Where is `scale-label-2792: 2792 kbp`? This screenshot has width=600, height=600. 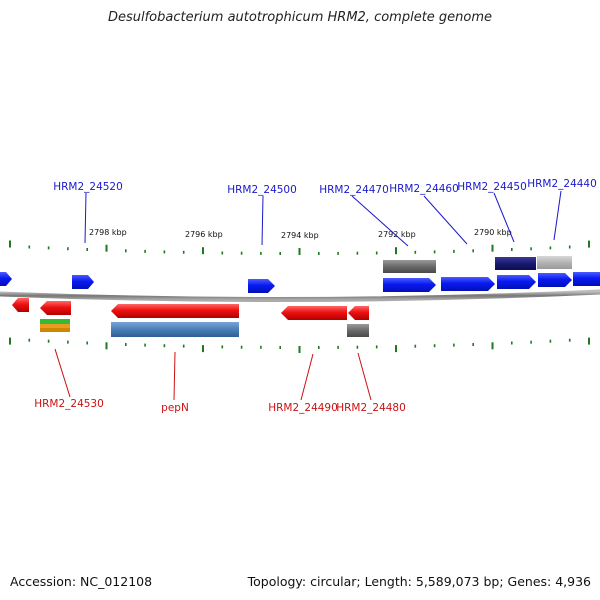 scale-label-2792: 2792 kbp is located at coordinates (397, 234).